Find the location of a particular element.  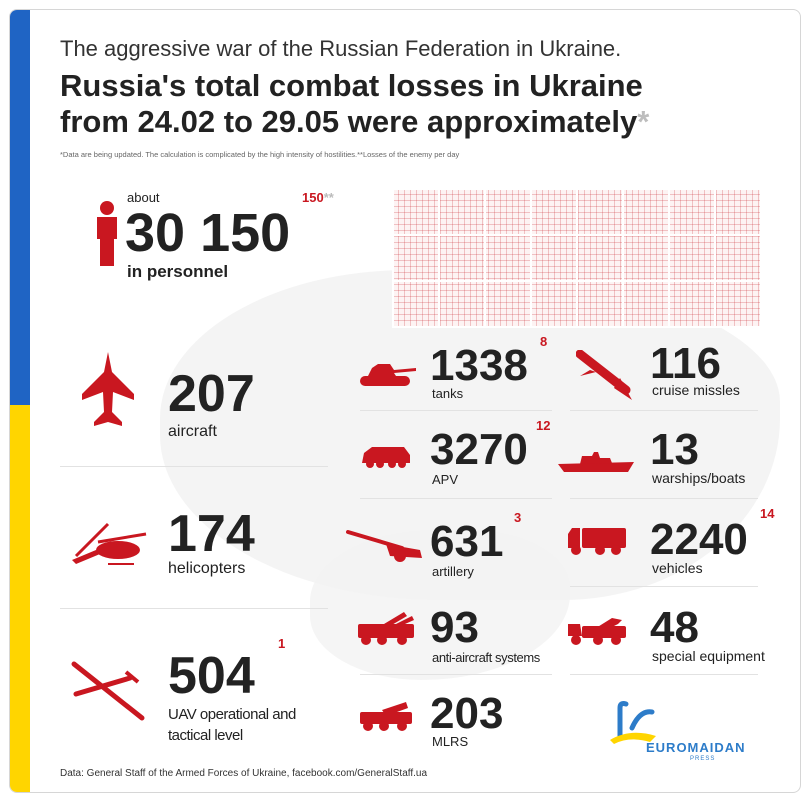

title-line-1: Russia's total combat losses in Ukraine is located at coordinates (351, 85).